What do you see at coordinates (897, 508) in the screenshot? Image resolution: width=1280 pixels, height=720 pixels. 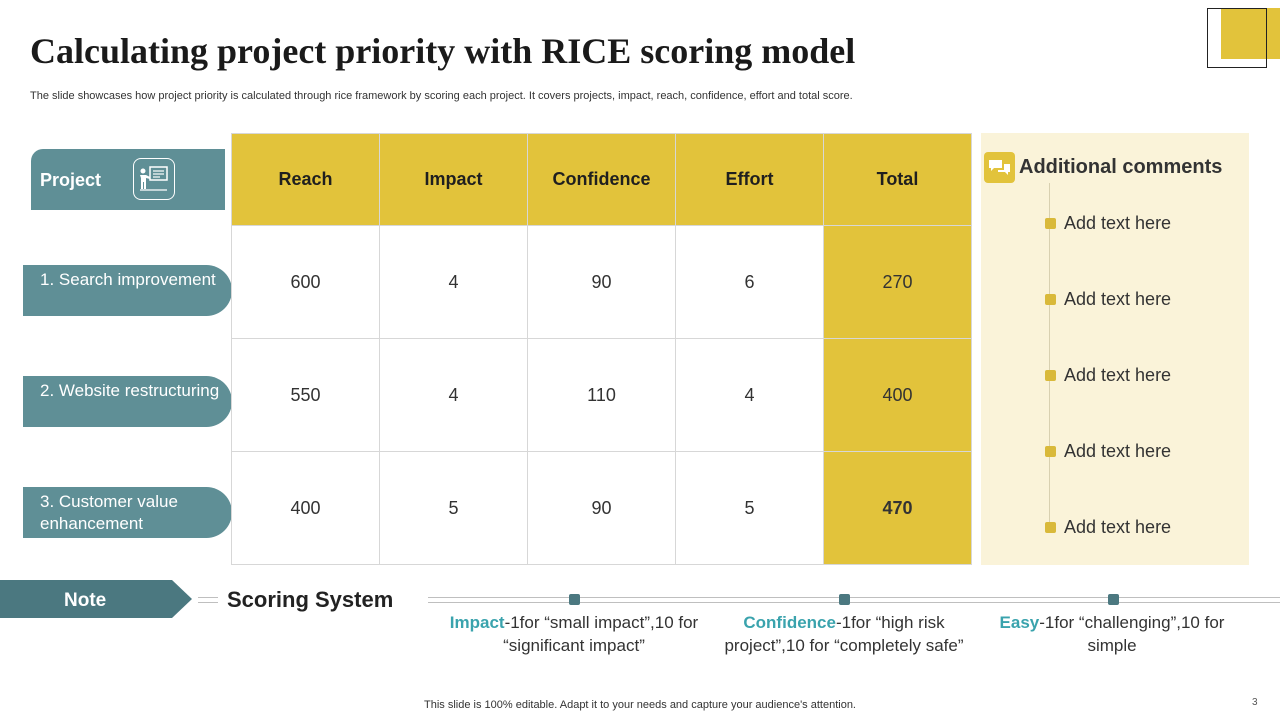 I see `cell-total: 470` at bounding box center [897, 508].